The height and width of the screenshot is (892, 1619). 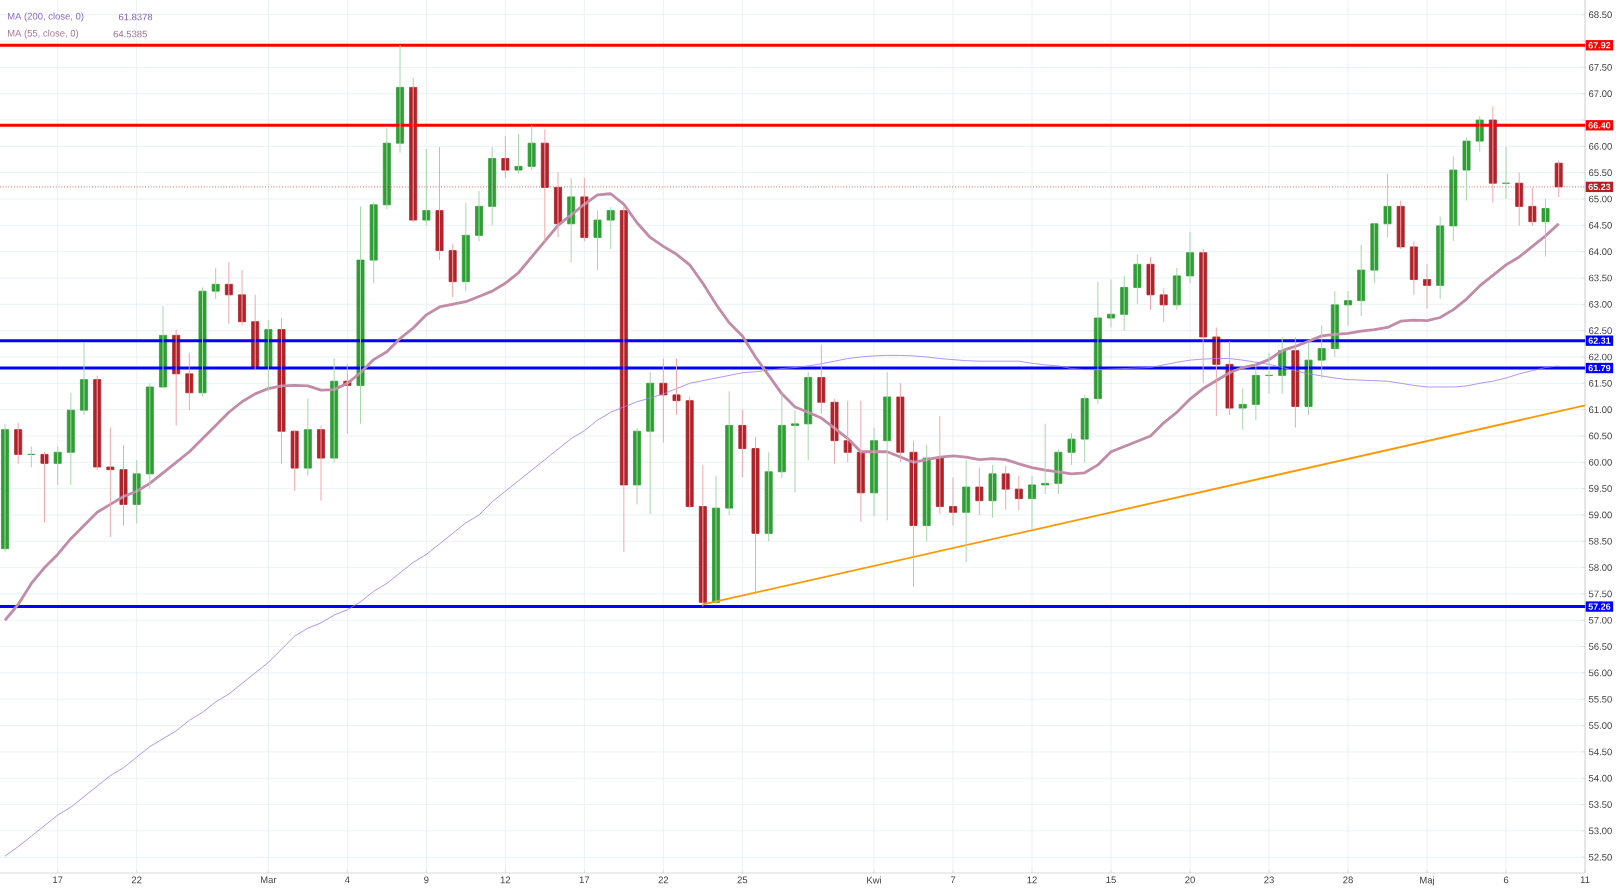 I want to click on ref-line-label: 57.26, so click(x=1599, y=606).